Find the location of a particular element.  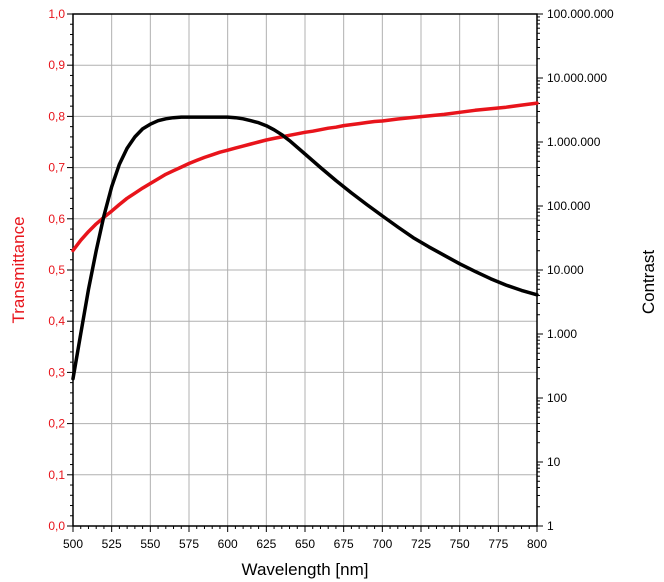

left-tick-label: 0,5 is located at coordinates (56, 270).